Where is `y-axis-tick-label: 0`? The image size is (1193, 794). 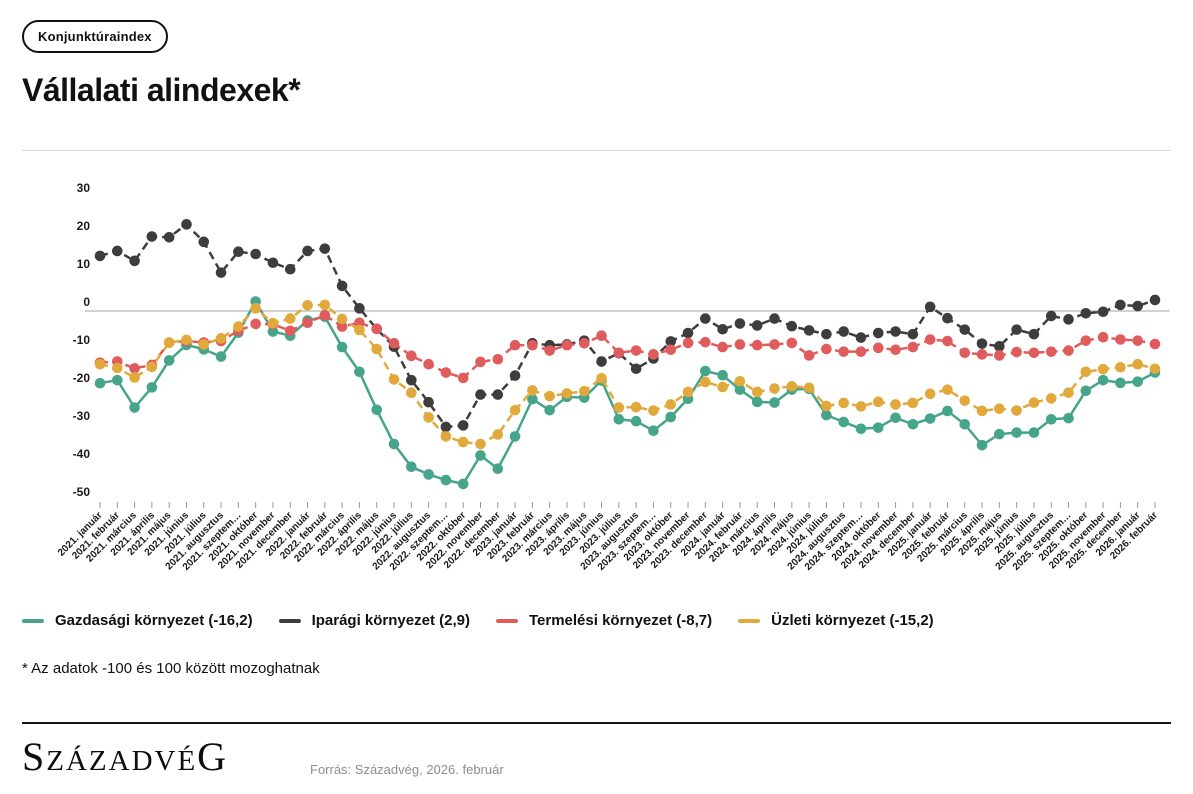 y-axis-tick-label: 0 is located at coordinates (86, 302).